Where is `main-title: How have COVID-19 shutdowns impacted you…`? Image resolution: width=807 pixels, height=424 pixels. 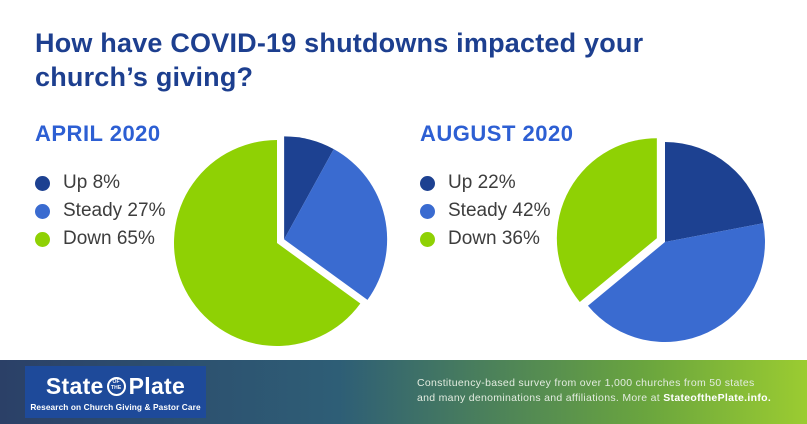 main-title: How have COVID-19 shutdowns impacted you… is located at coordinates (339, 60).